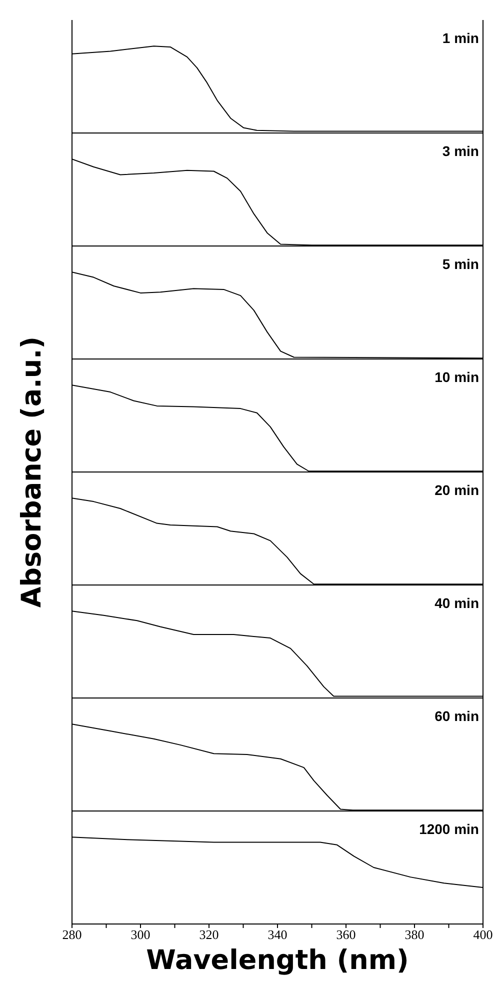 This screenshot has width=493, height=988. Describe the element at coordinates (460, 38) in the screenshot. I see `text: 1 min` at that location.